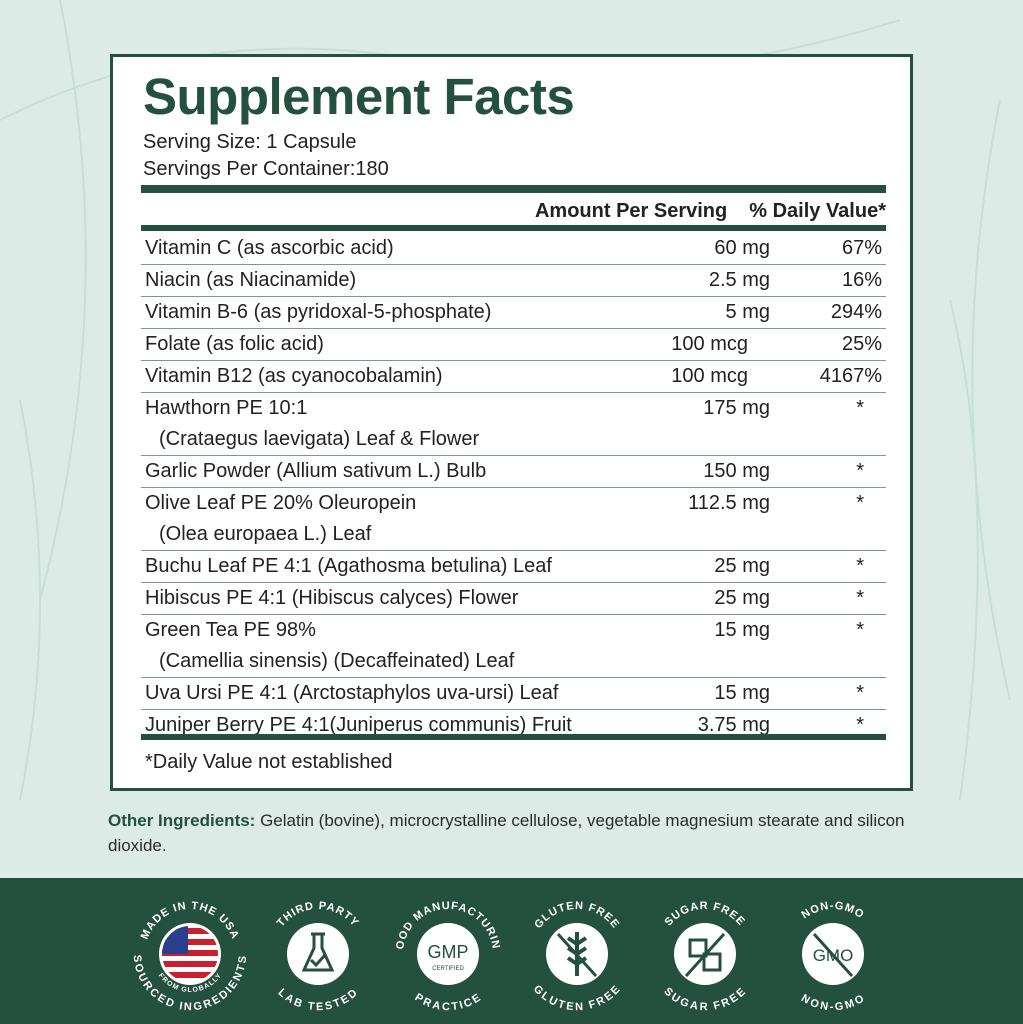 This screenshot has height=1024, width=1023. I want to click on badge-wheat-crossed: GLUTEN FREE GLUTEN FREE, so click(577, 956).